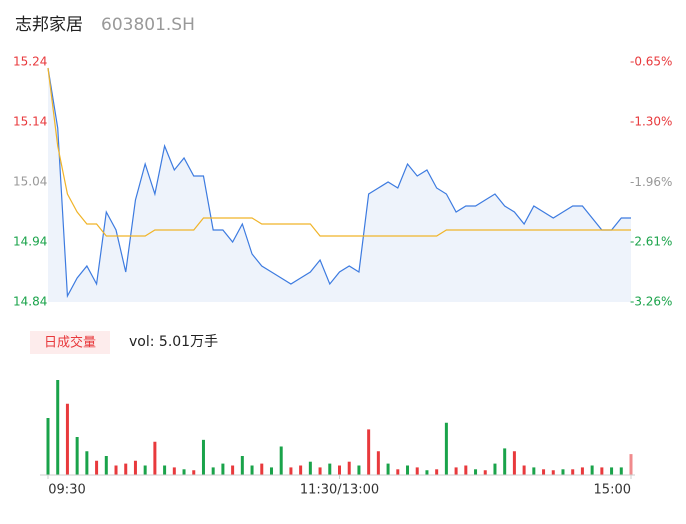 Image resolution: width=686 pixels, height=524 pixels. What do you see at coordinates (49, 25) in the screenshot?
I see `stock-name: 志邦家居` at bounding box center [49, 25].